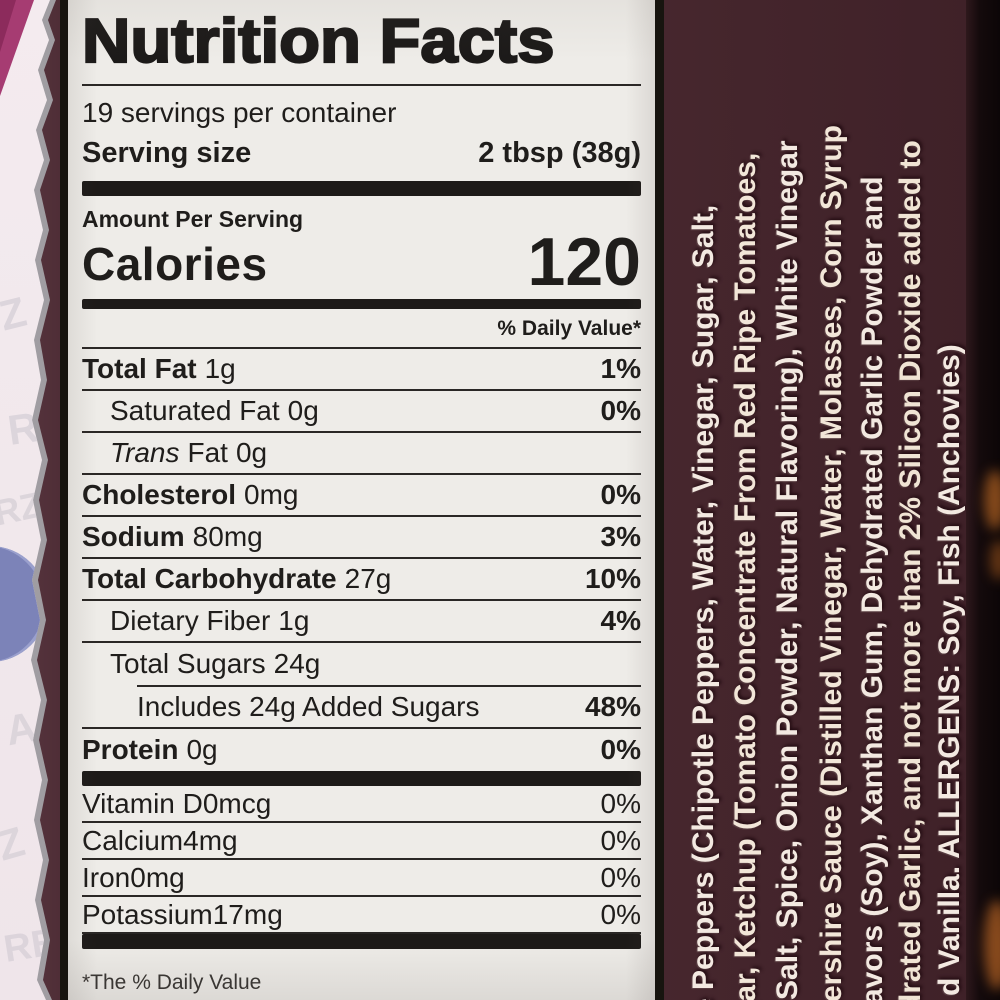  I want to click on nutrient-daily-value: 48%, so click(612, 706).